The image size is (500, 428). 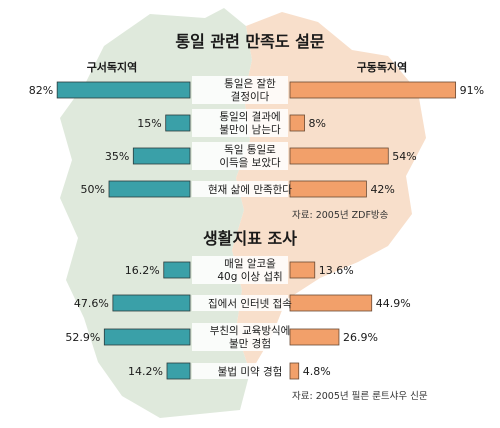 What do you see at coordinates (142, 270) in the screenshot?
I see `data-label-west: 16.2%` at bounding box center [142, 270].